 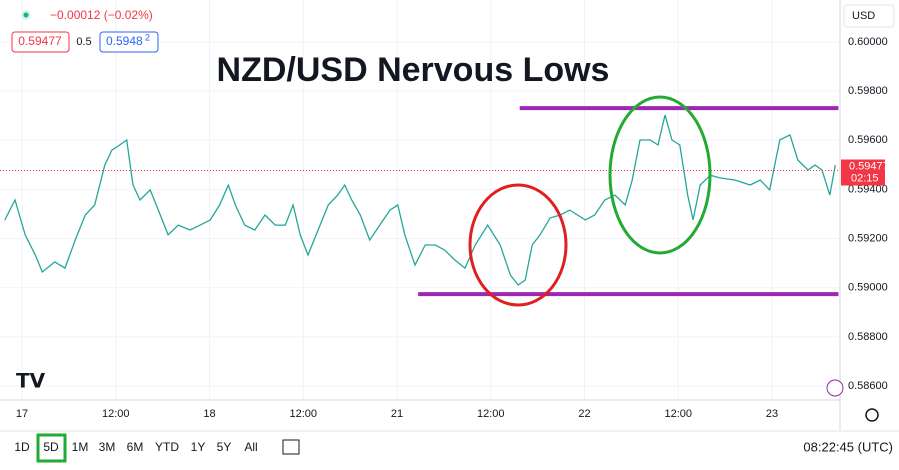 I want to click on last-price-label: 0.59477, so click(x=869, y=166).